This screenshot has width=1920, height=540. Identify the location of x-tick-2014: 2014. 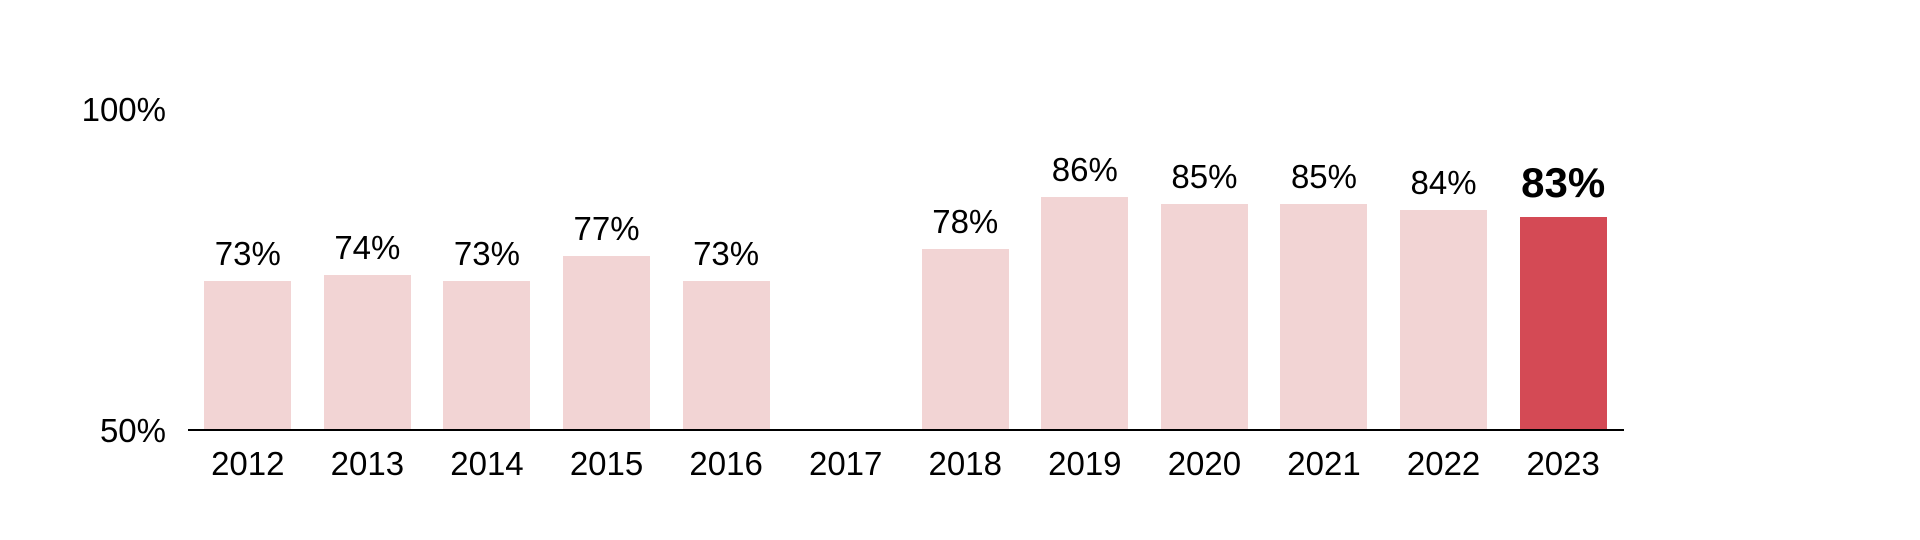
(487, 463).